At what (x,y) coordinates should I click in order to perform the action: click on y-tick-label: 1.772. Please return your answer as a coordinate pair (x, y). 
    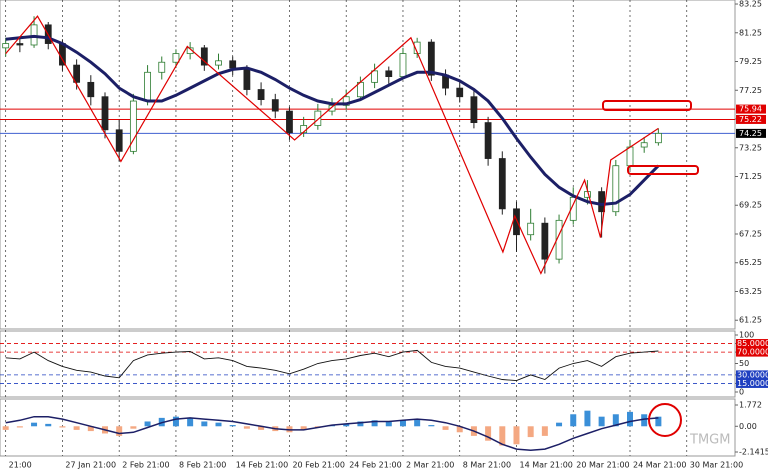
    Looking at the image, I should click on (750, 405).